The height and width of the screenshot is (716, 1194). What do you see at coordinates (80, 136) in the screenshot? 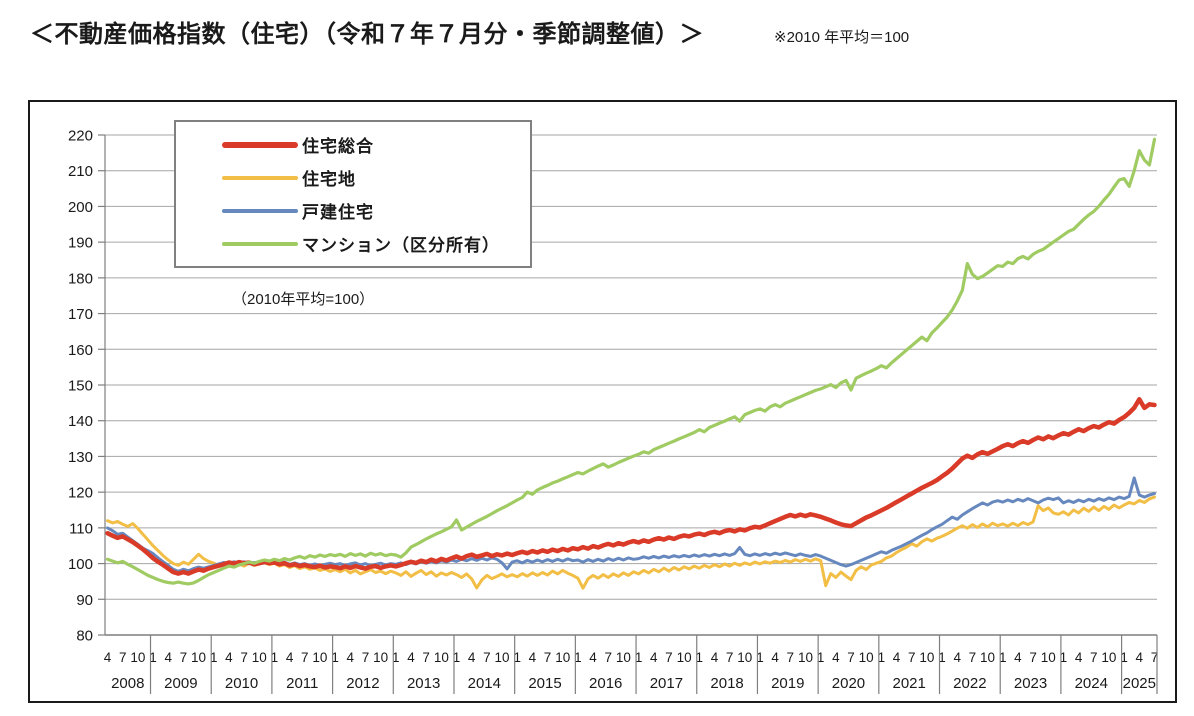
I see `y-tick-label: 220` at bounding box center [80, 136].